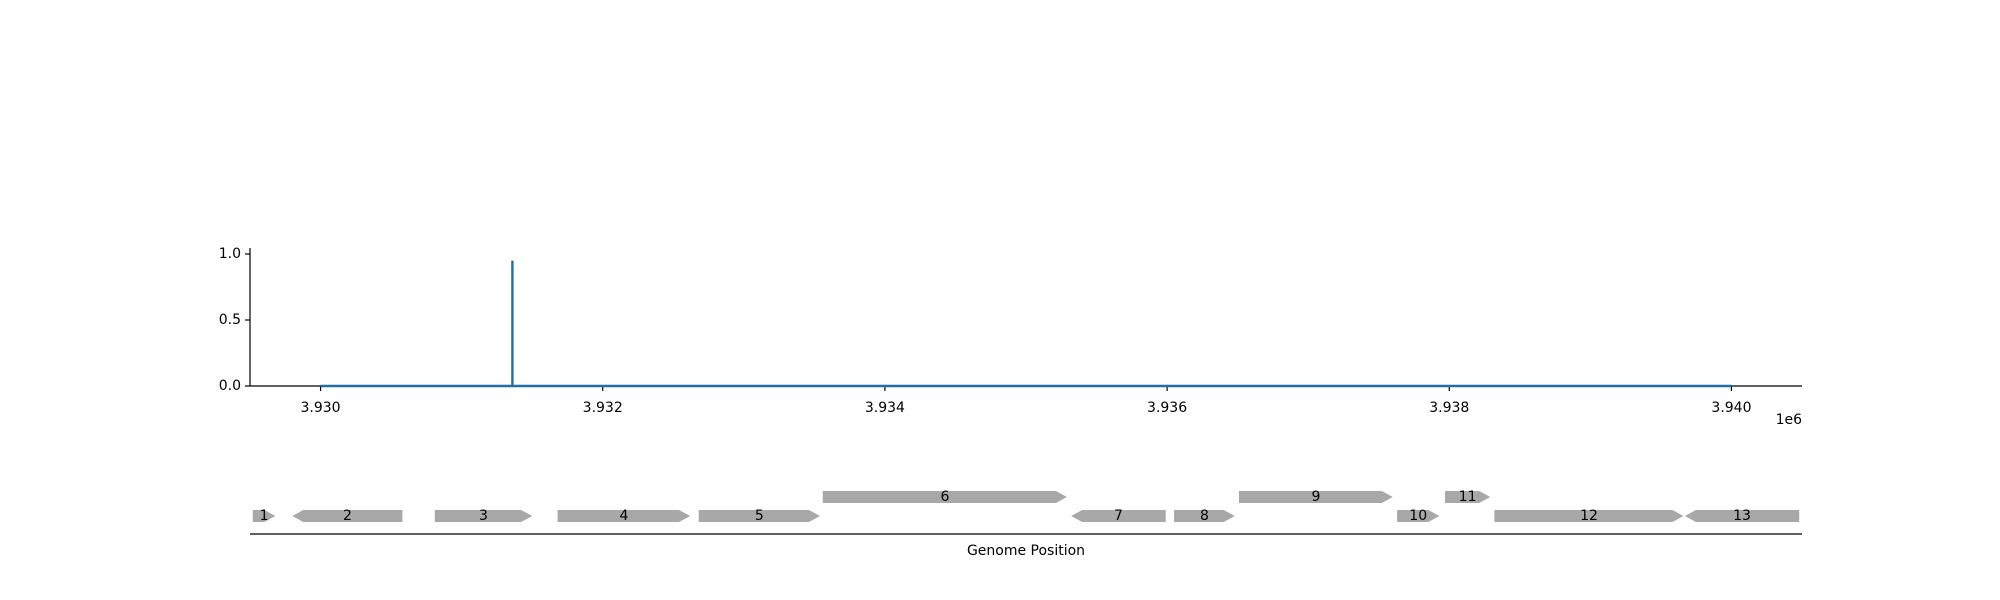 This screenshot has width=2000, height=600. What do you see at coordinates (1731, 408) in the screenshot?
I see `x-tick-label: 3.940` at bounding box center [1731, 408].